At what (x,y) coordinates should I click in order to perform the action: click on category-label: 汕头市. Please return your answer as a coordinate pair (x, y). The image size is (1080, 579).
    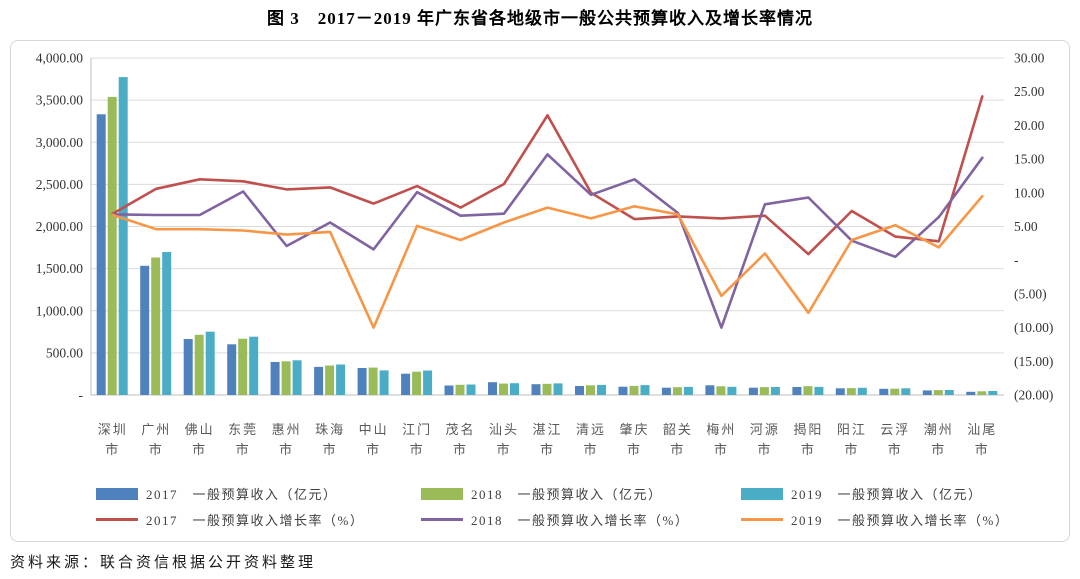
    Looking at the image, I should click on (504, 439).